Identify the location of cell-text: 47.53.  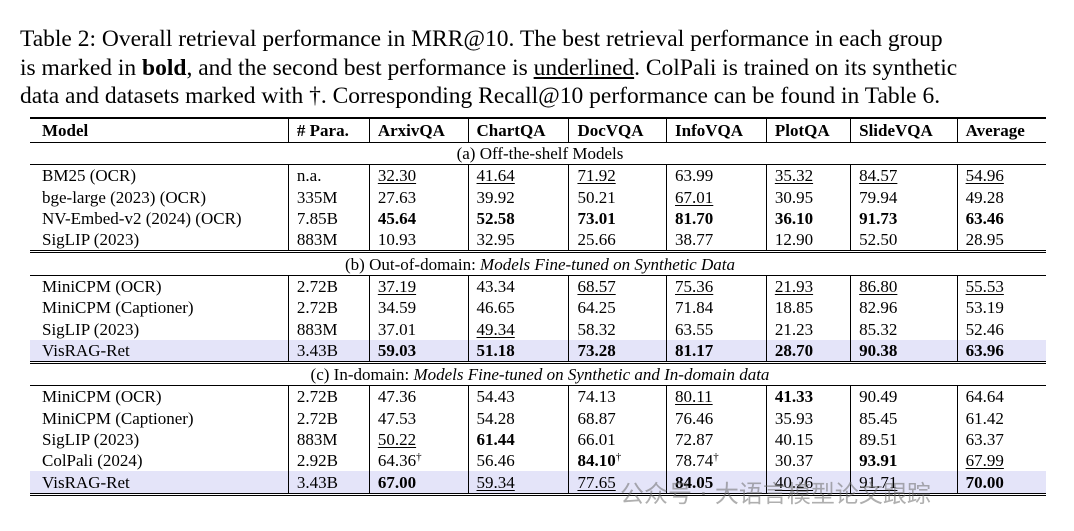
(397, 418).